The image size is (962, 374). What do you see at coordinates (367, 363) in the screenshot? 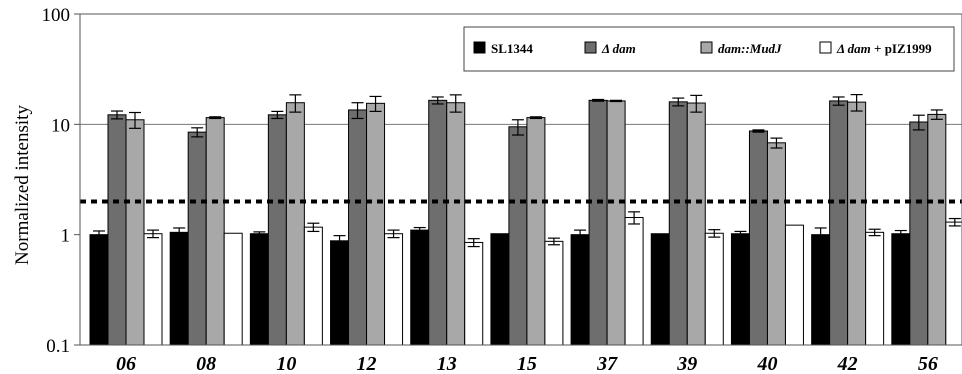
I see `x-tick-label: 12` at bounding box center [367, 363].